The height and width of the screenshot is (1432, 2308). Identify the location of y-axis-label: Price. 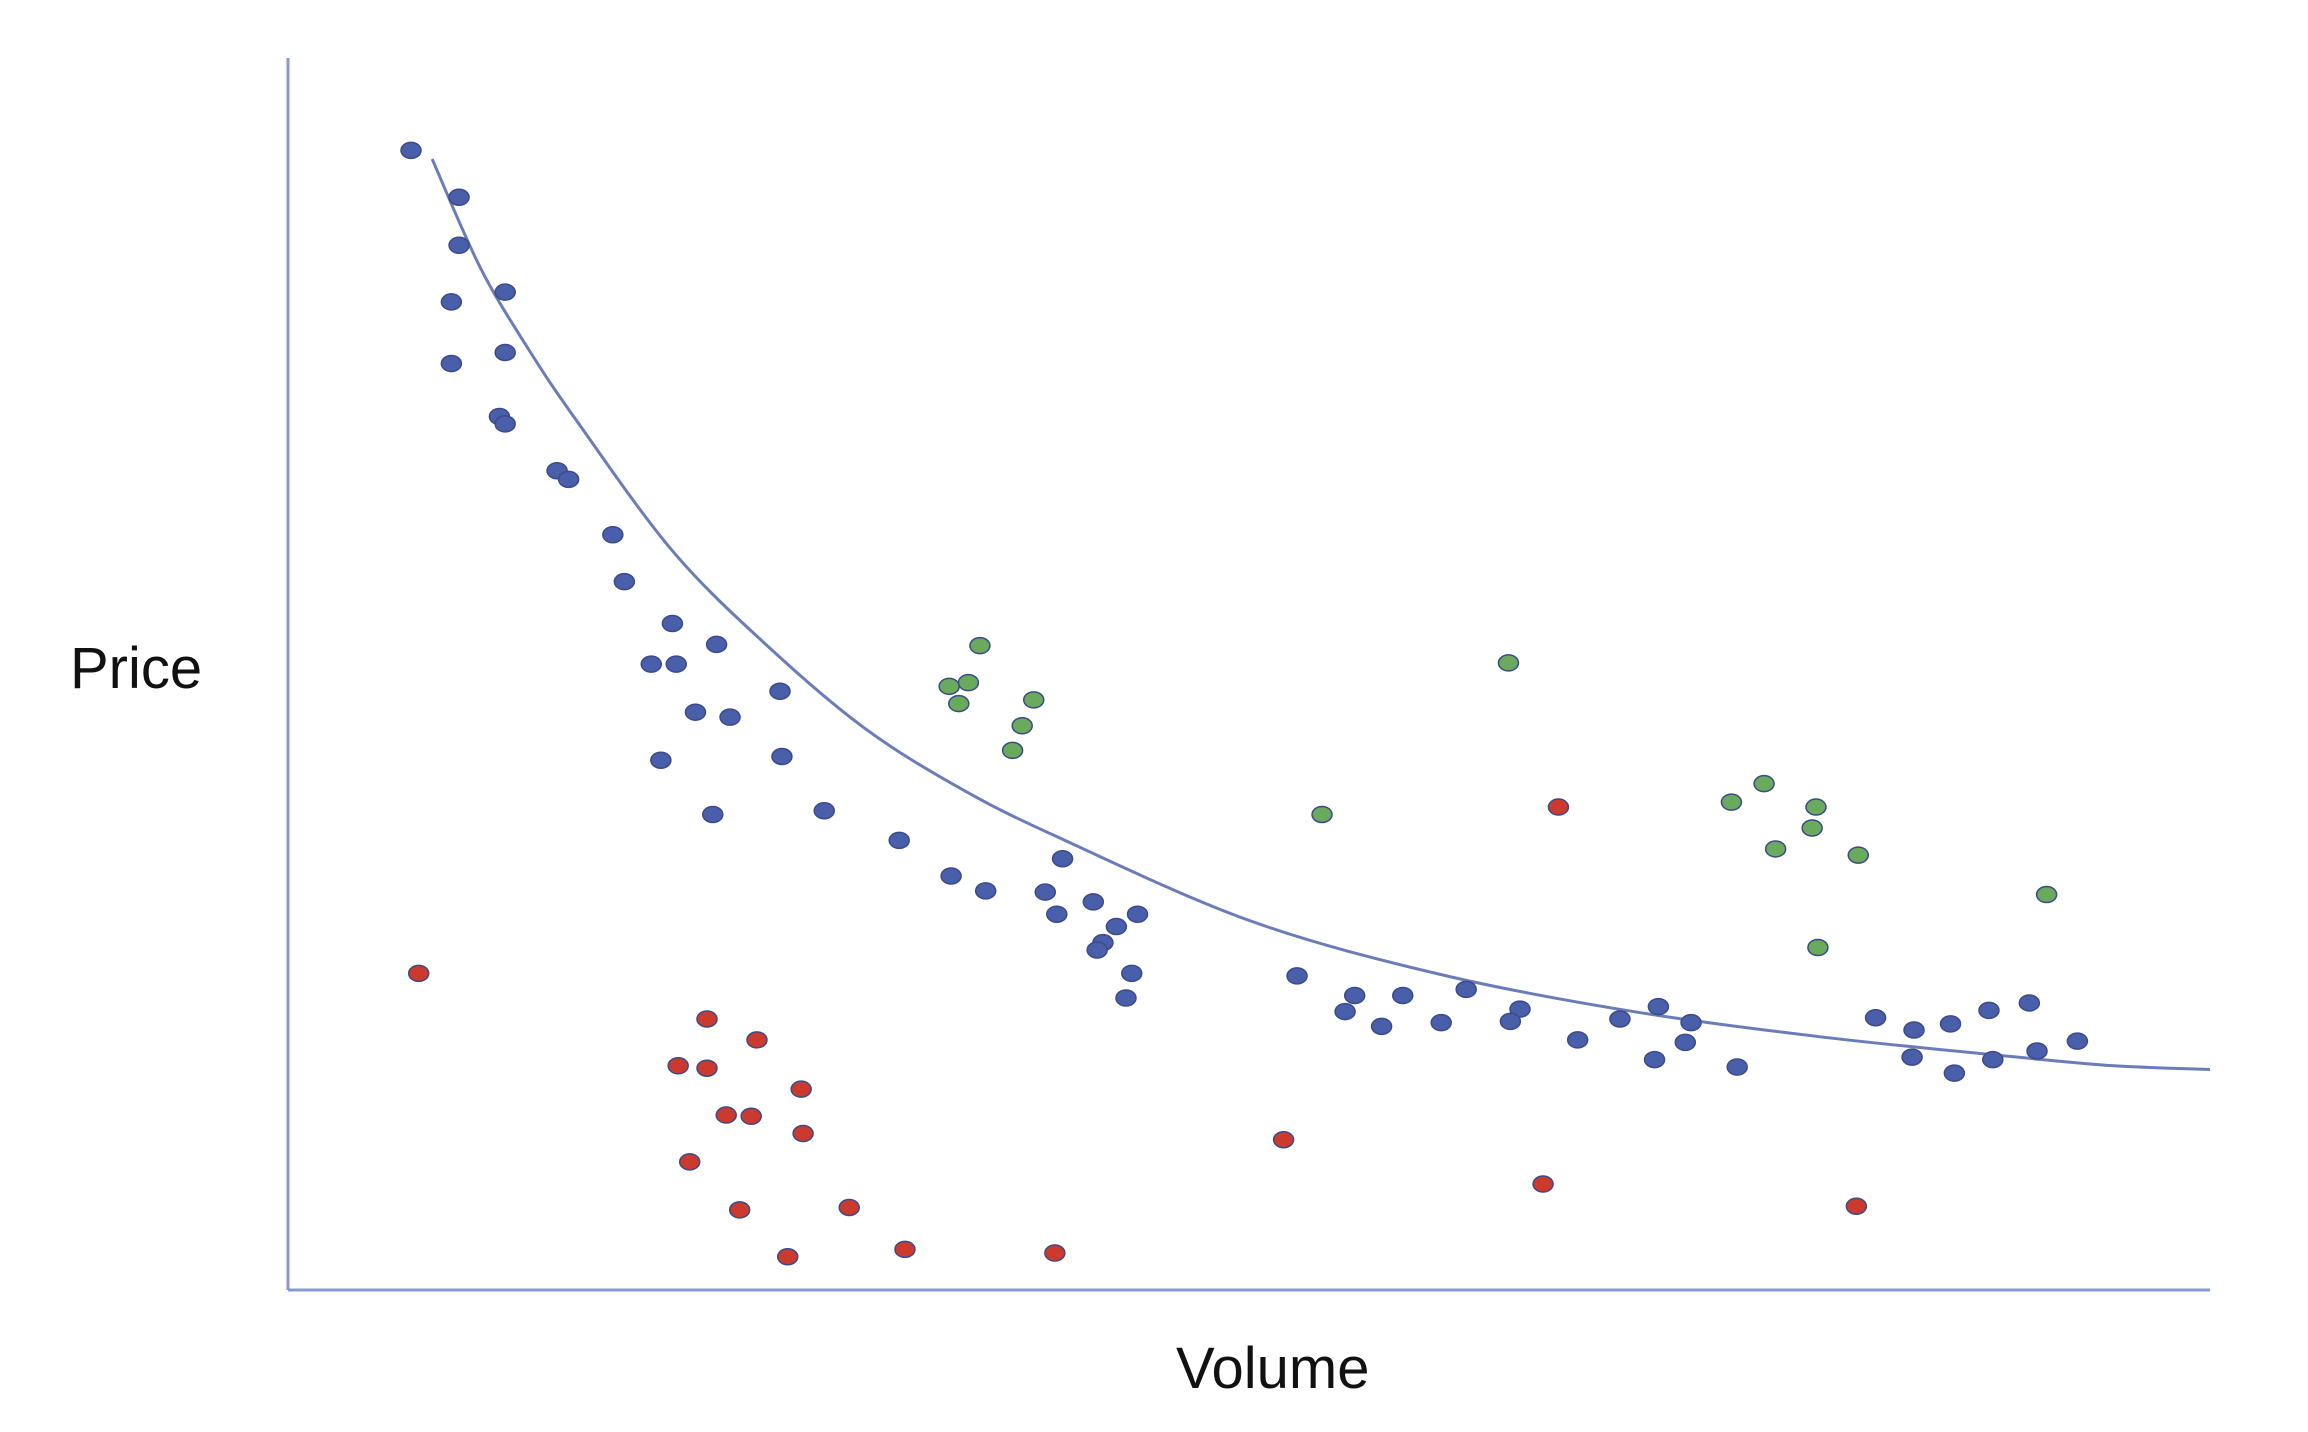
(136, 668).